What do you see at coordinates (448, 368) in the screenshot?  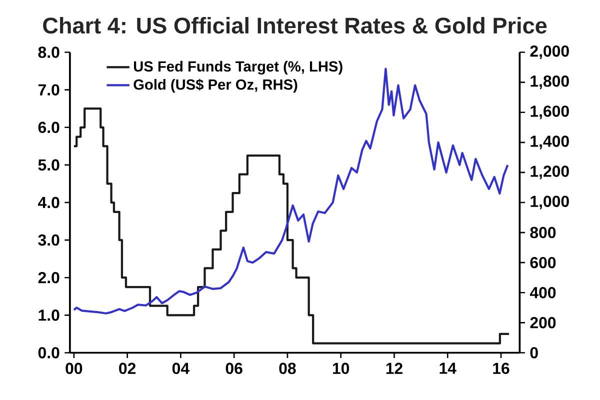 I see `x-tick-label: 14` at bounding box center [448, 368].